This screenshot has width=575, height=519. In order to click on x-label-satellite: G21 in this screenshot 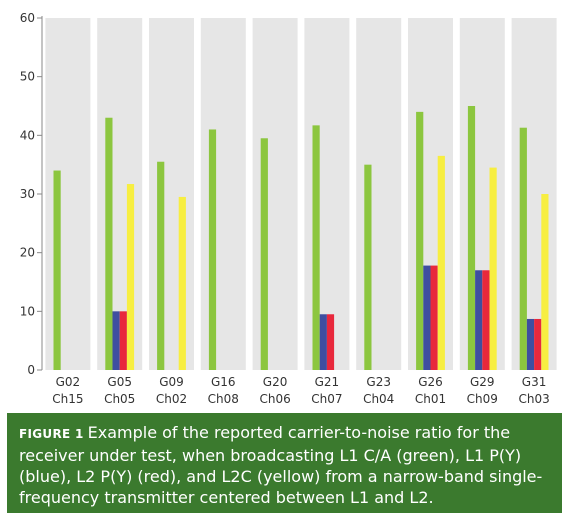, I will do `click(327, 382)`.